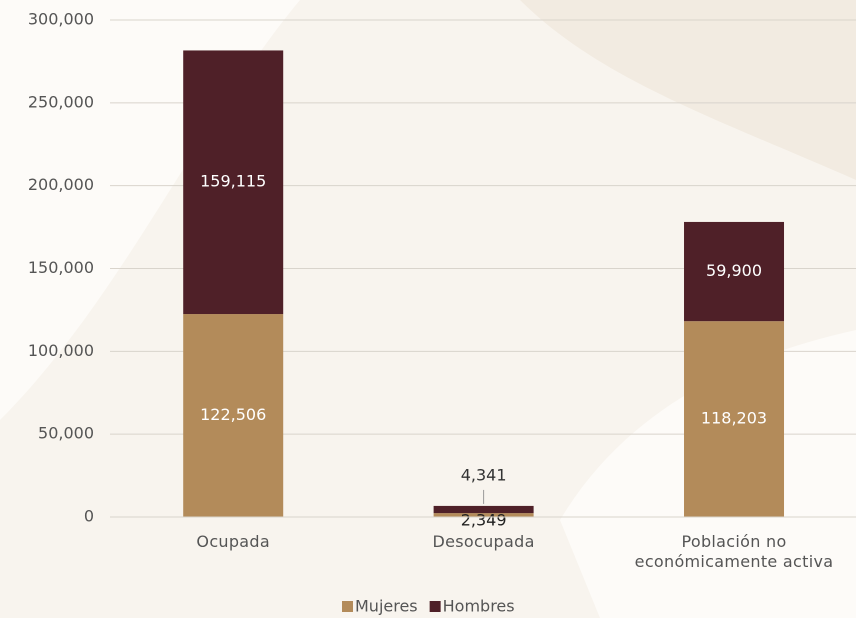  What do you see at coordinates (479, 606) in the screenshot?
I see `legend-label: Hombres` at bounding box center [479, 606].